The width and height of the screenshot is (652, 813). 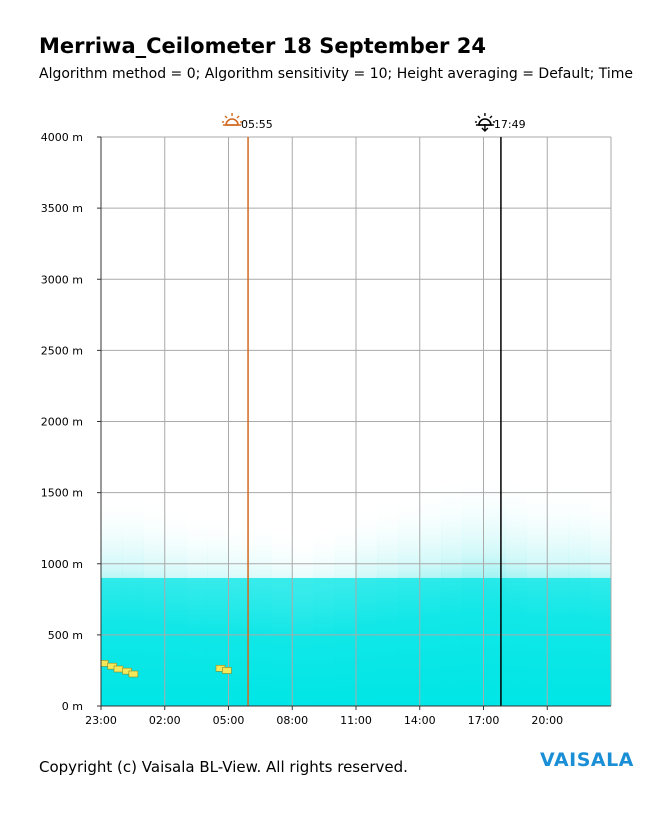 I want to click on y-tick-label: 1500 m, so click(x=62, y=493).